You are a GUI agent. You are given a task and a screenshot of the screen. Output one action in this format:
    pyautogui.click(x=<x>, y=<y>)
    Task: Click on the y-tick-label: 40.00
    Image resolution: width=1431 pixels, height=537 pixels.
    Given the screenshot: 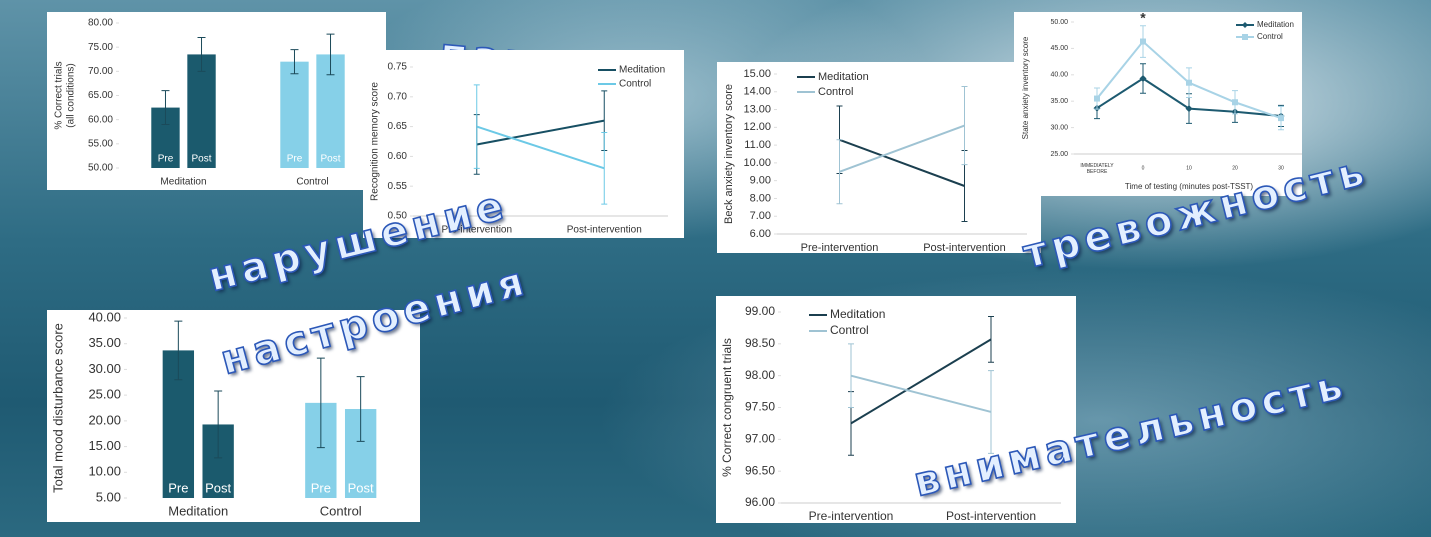 What is the action you would take?
    pyautogui.click(x=1059, y=75)
    